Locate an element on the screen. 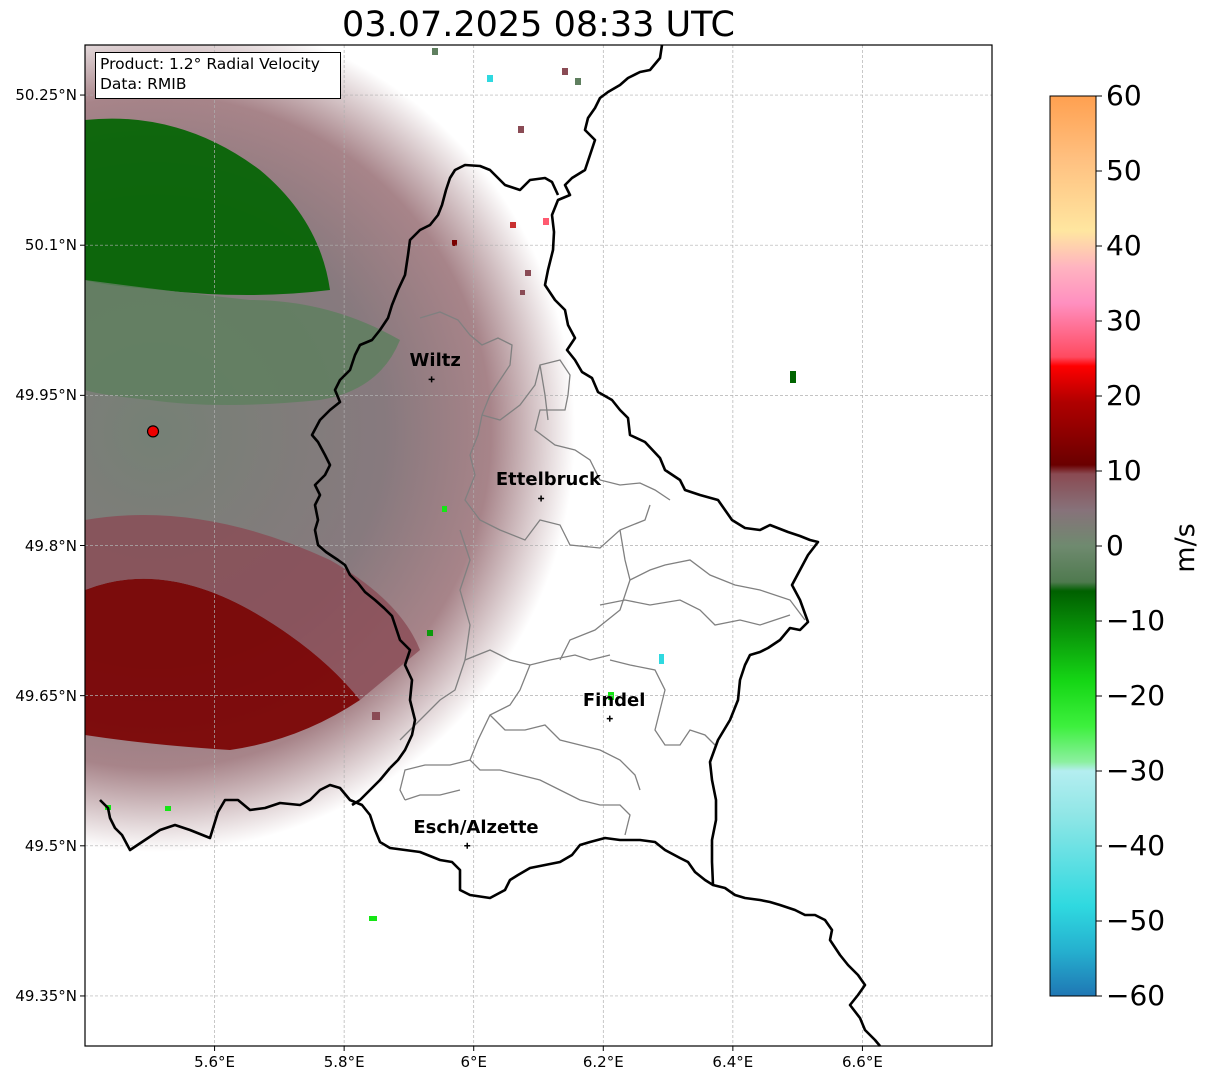 The width and height of the screenshot is (1207, 1081). city-label: Esch/Alzette is located at coordinates (476, 827).